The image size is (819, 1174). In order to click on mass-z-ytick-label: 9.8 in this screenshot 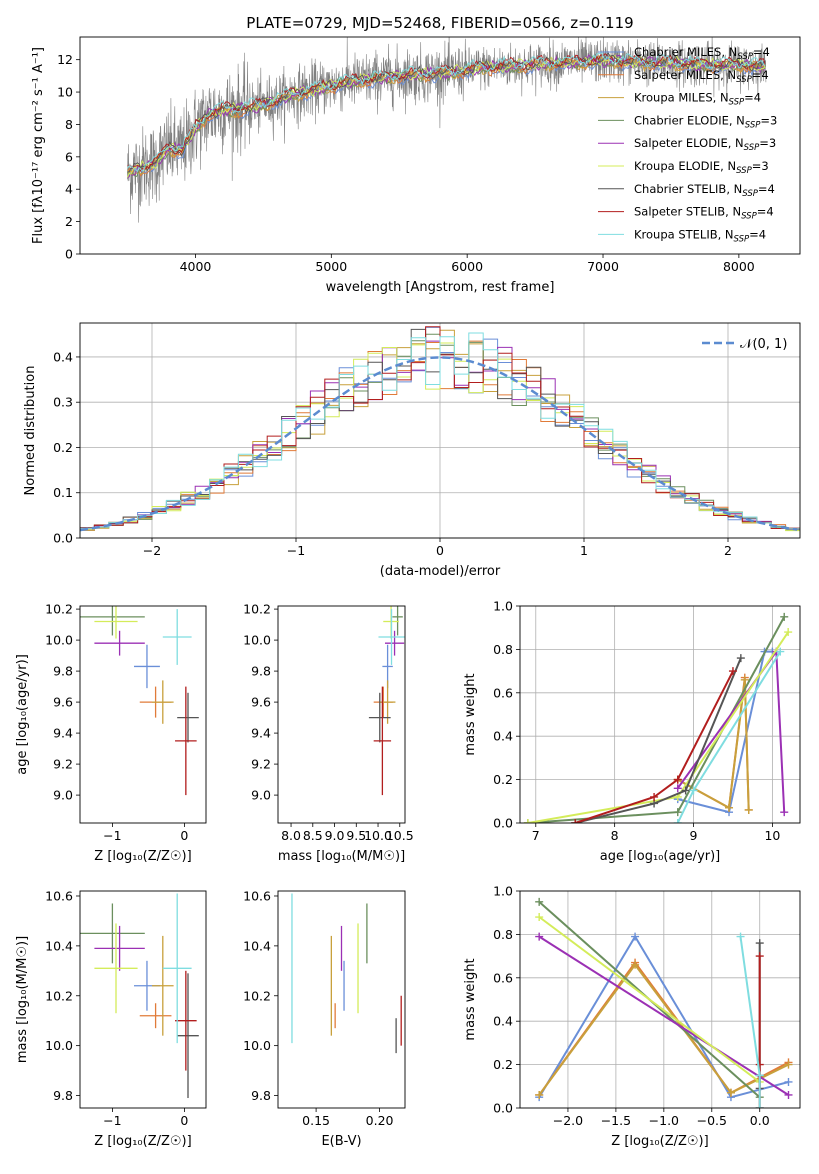, I will do `click(63, 1095)`.